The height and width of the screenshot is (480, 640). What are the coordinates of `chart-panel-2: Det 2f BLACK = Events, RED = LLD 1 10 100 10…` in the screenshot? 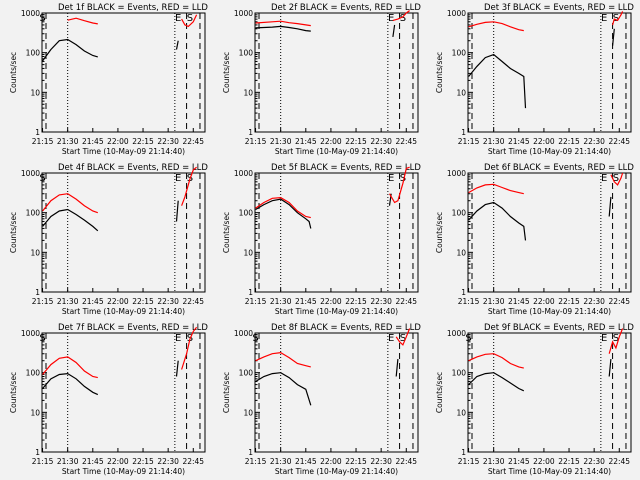 It's located at (321, 79).